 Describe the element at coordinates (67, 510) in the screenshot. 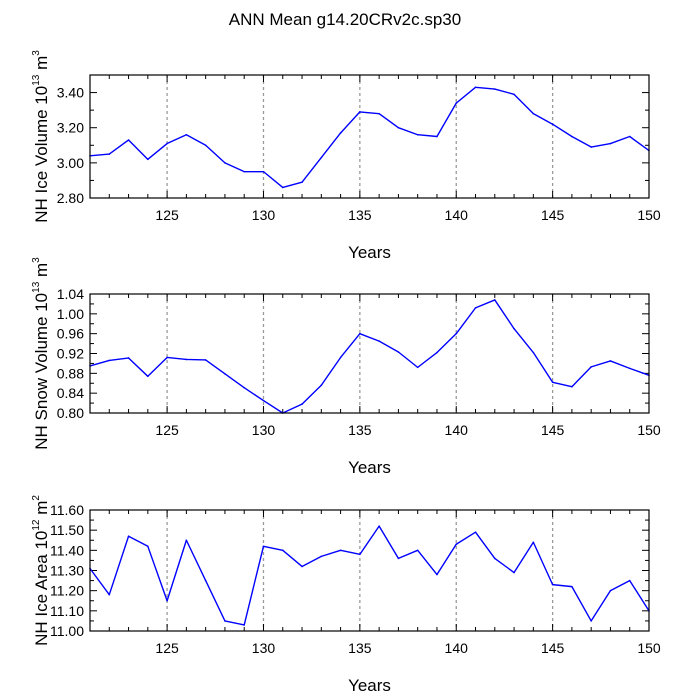

I see `y-tick-label: 11.60` at that location.